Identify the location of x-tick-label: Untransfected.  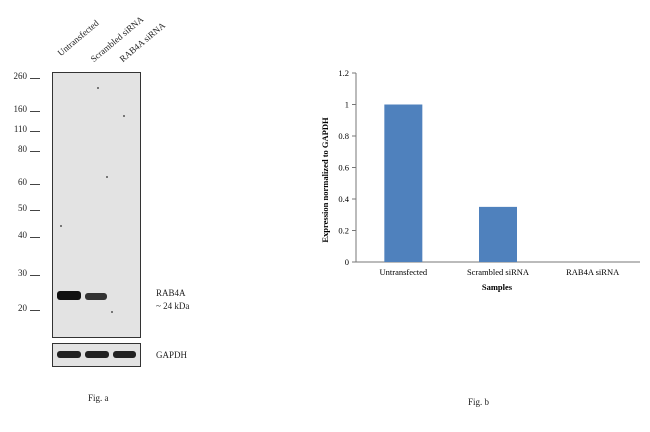
(403, 272).